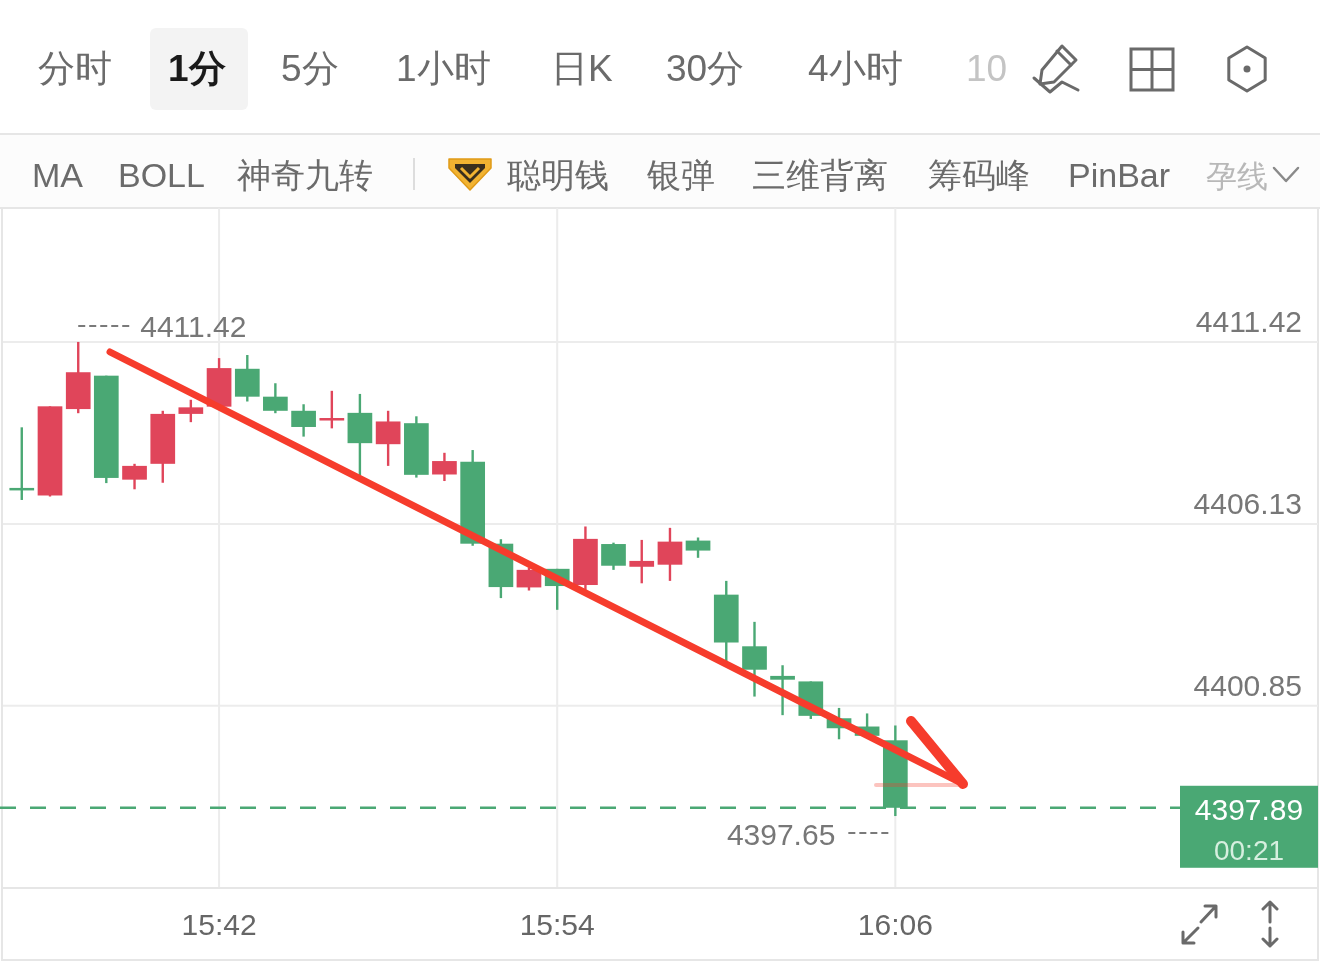 This screenshot has height=969, width=1320. I want to click on text: 聪明钱, so click(558, 175).